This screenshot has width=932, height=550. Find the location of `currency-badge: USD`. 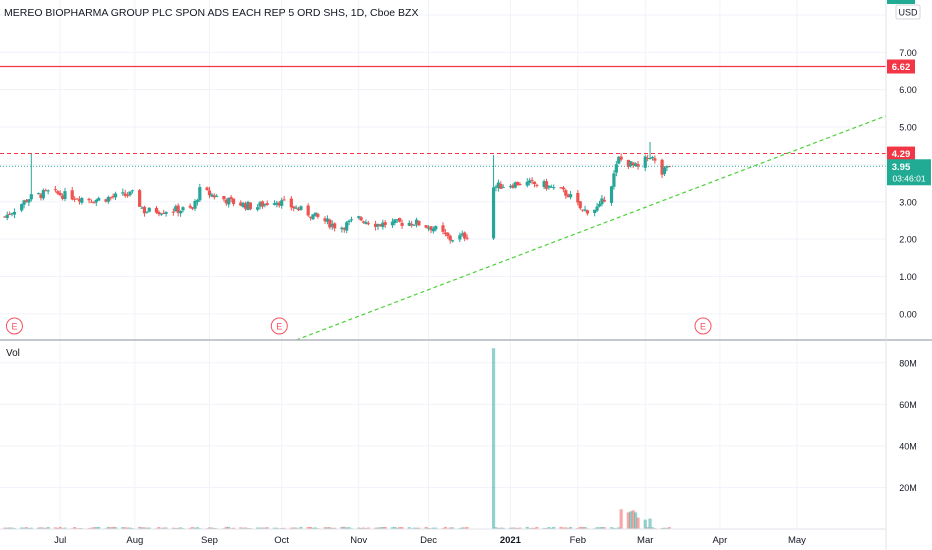

currency-badge: USD is located at coordinates (908, 13).